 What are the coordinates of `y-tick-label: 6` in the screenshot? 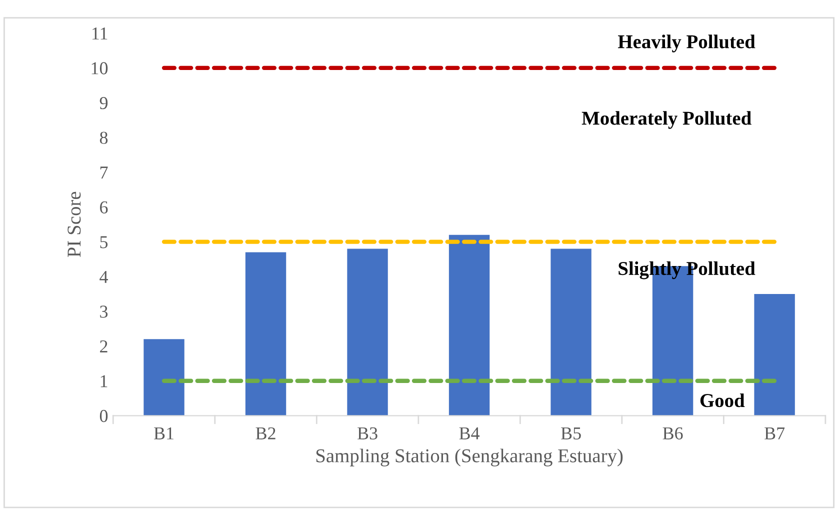 It's located at (104, 207).